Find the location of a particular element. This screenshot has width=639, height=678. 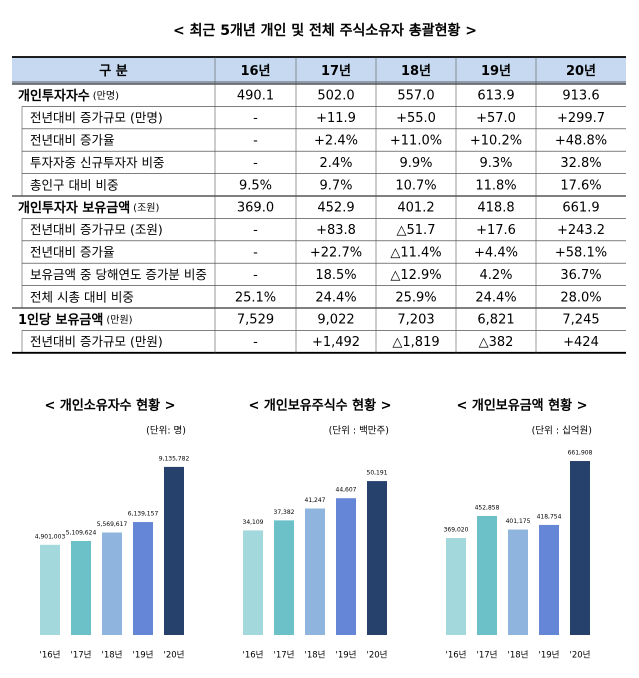

value-label: 418,754 is located at coordinates (549, 516).